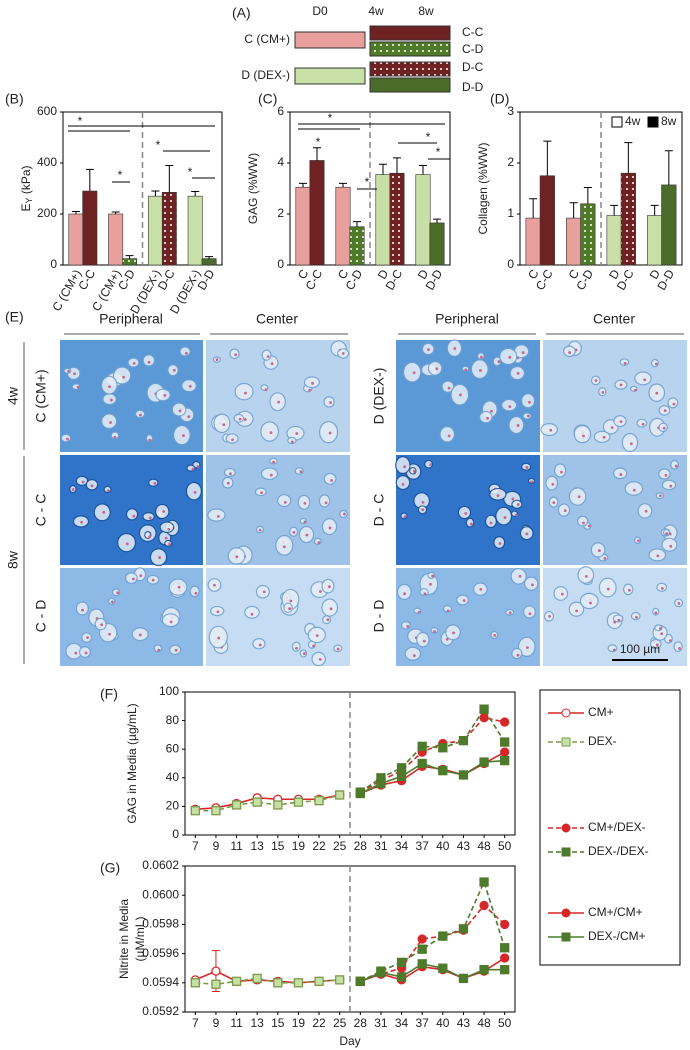  What do you see at coordinates (216, 846) in the screenshot?
I see `x-tick-label: 9` at bounding box center [216, 846].